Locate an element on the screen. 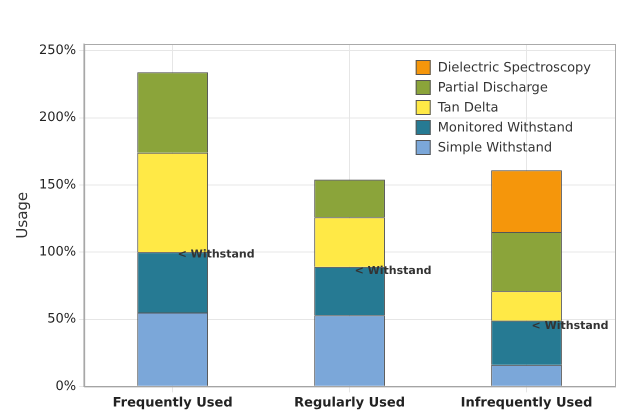 This screenshot has height=416, width=621. legend-label: Dielectric Spectroscopy is located at coordinates (515, 68).